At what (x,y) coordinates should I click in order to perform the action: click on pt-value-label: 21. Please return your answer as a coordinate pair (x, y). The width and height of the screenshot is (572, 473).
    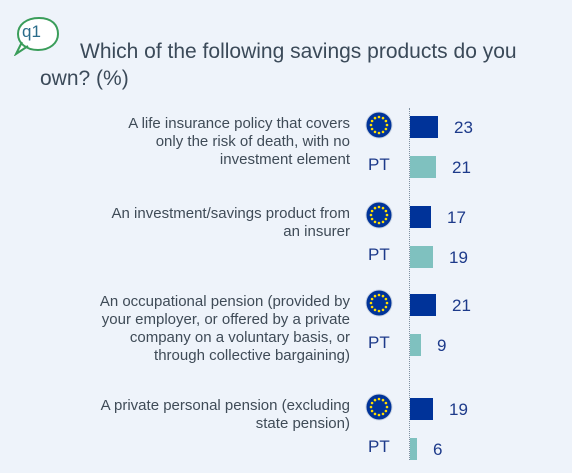
    Looking at the image, I should click on (461, 167).